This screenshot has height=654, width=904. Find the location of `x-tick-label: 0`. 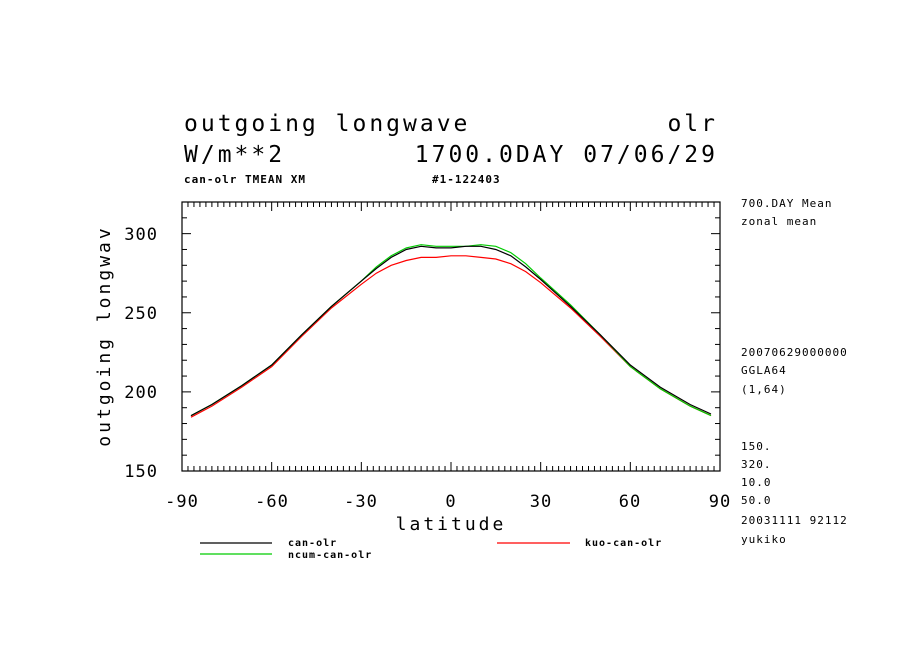

x-tick-label: 0 is located at coordinates (450, 502).